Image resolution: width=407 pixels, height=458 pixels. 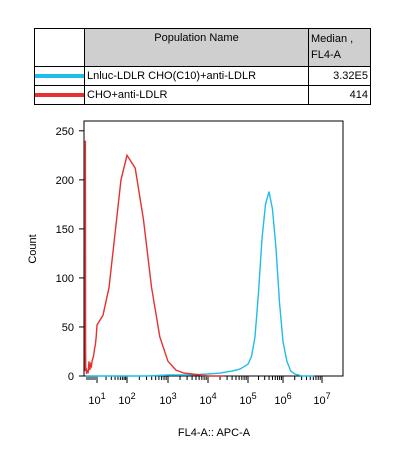 I want to click on y-tick-label: 250, so click(x=65, y=132).